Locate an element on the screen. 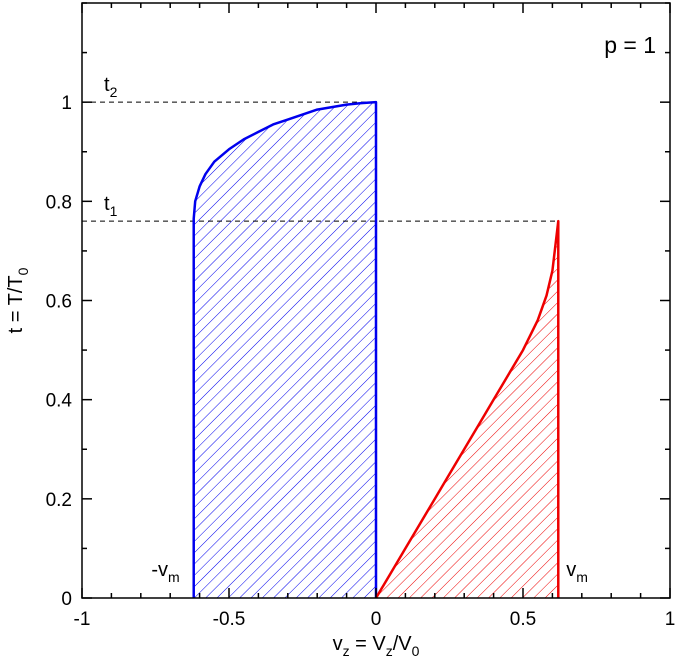  panel-label: p = 1 is located at coordinates (630, 45).